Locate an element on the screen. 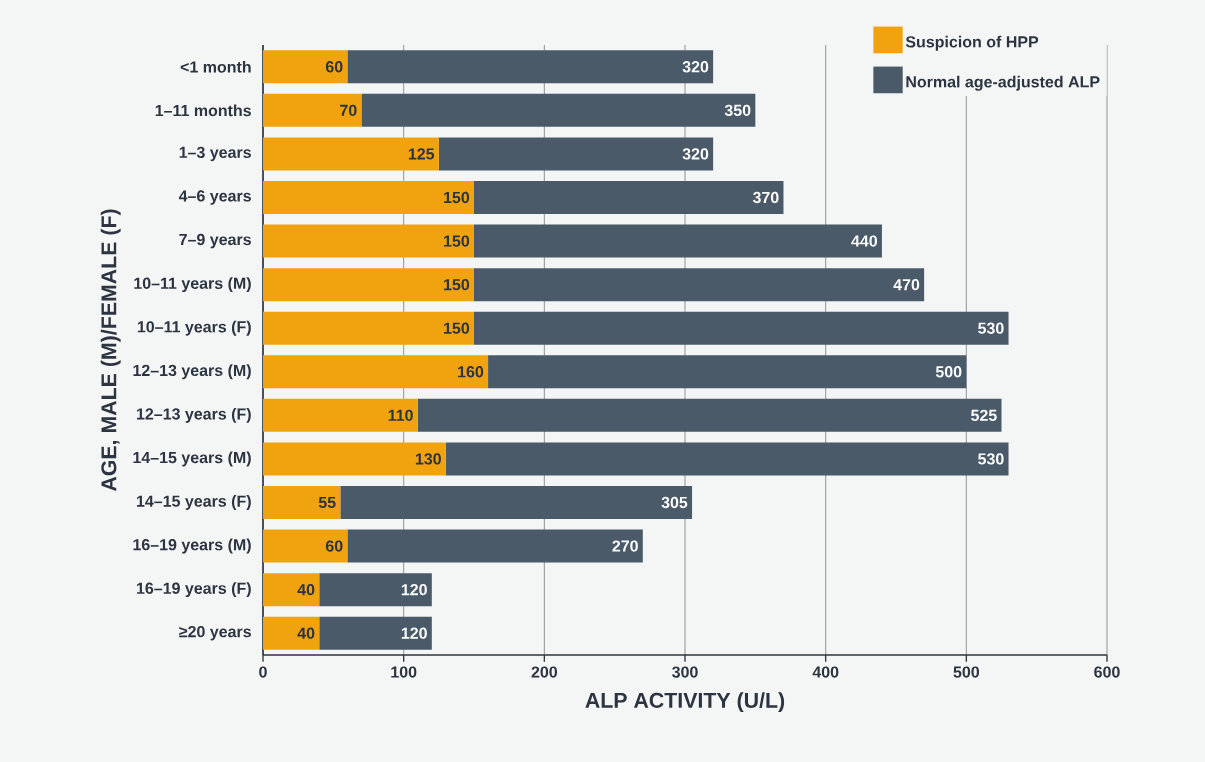 The image size is (1205, 762). y-tick-label: <1 month is located at coordinates (215, 66).